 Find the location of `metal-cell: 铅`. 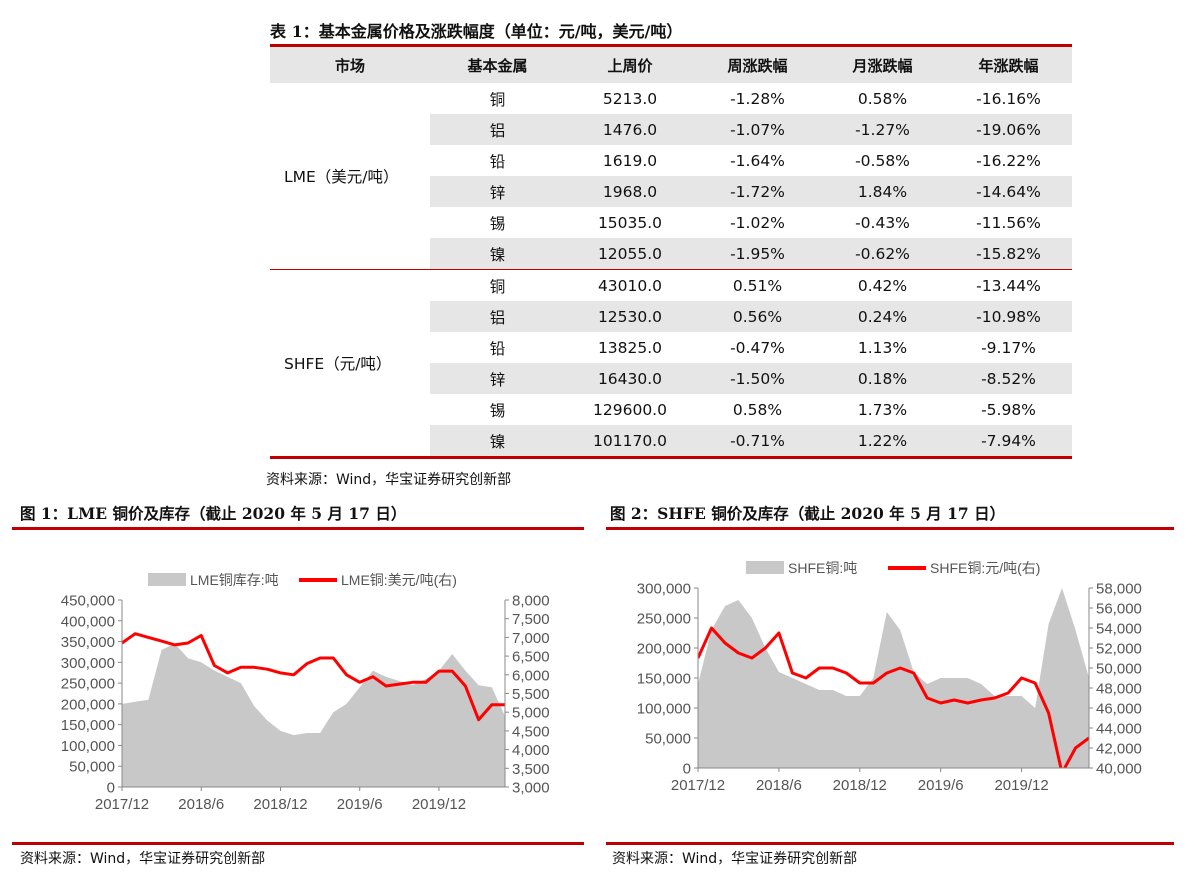

metal-cell: 铅 is located at coordinates (497, 348).